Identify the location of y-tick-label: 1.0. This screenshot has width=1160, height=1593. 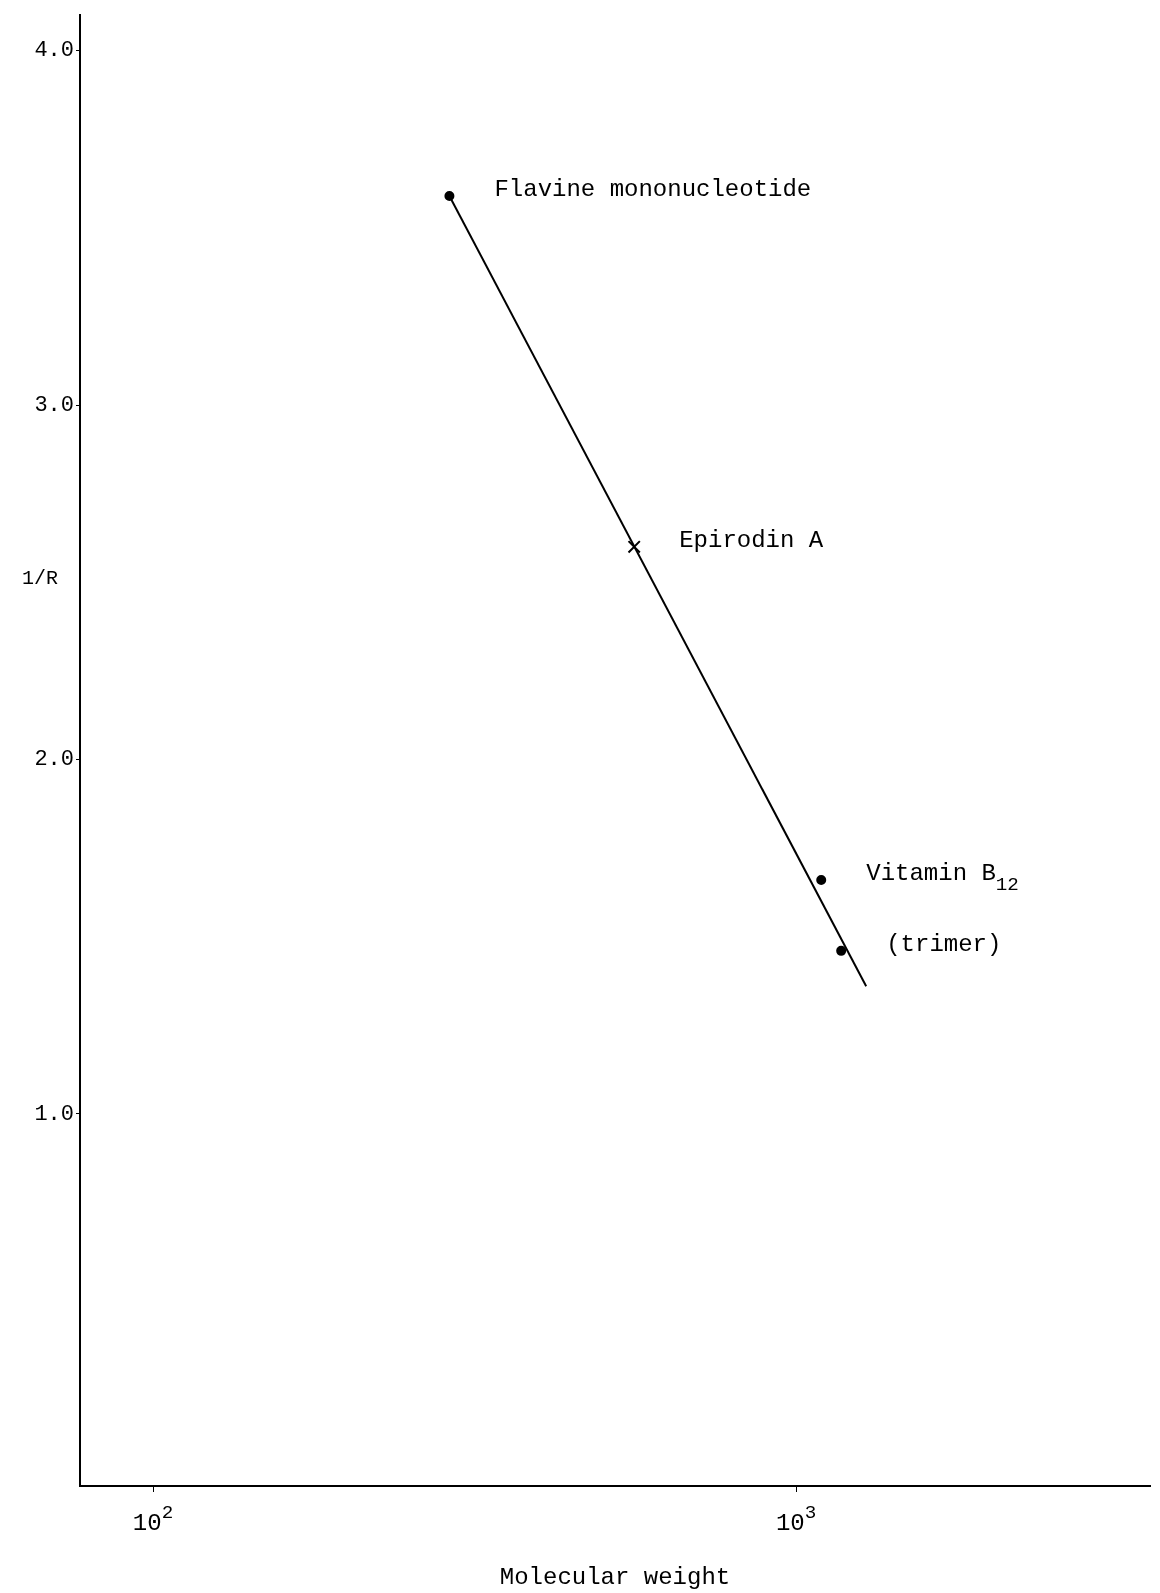
(54, 1114).